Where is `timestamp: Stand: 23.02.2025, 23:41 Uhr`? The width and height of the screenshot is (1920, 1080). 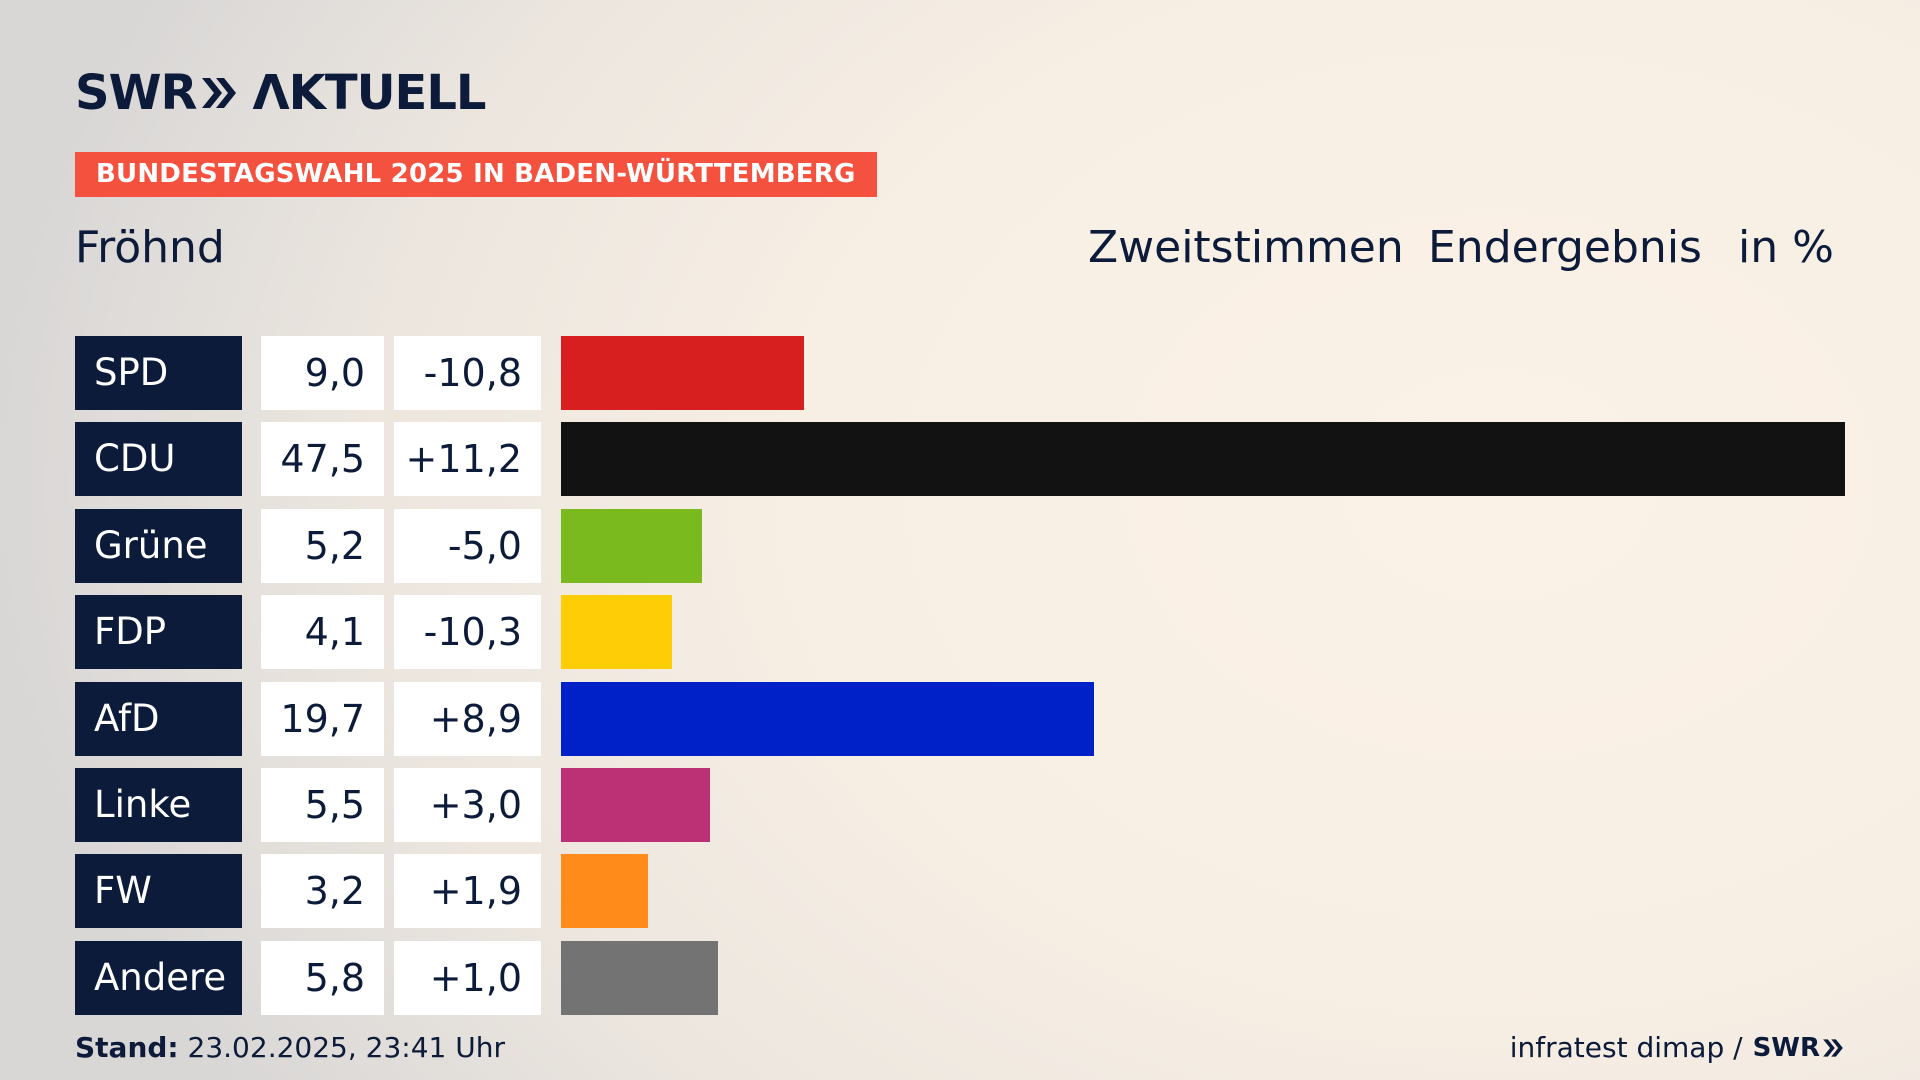 timestamp: Stand: 23.02.2025, 23:41 Uhr is located at coordinates (290, 1047).